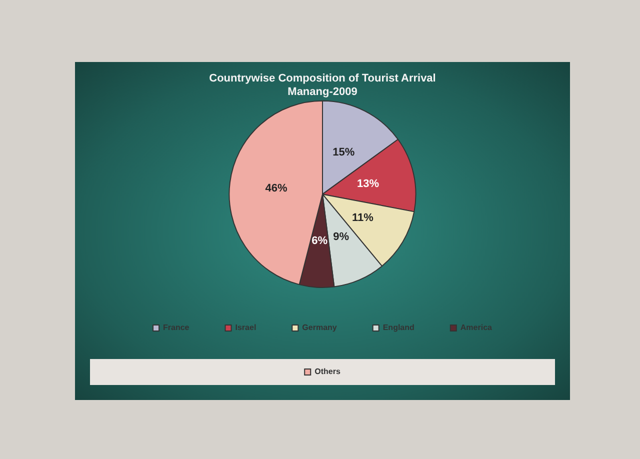  I want to click on data-label: 6%, so click(320, 240).